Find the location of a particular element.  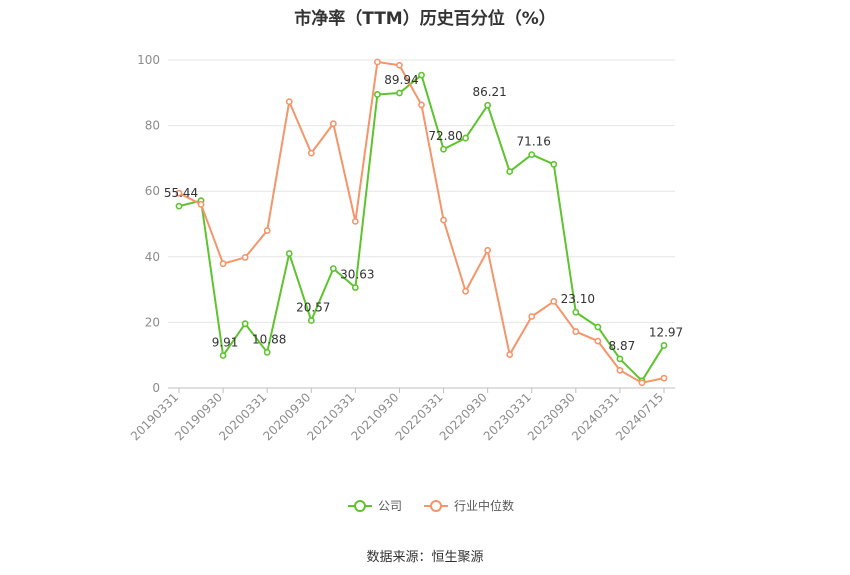

data-label-4: 10.88 is located at coordinates (269, 339).